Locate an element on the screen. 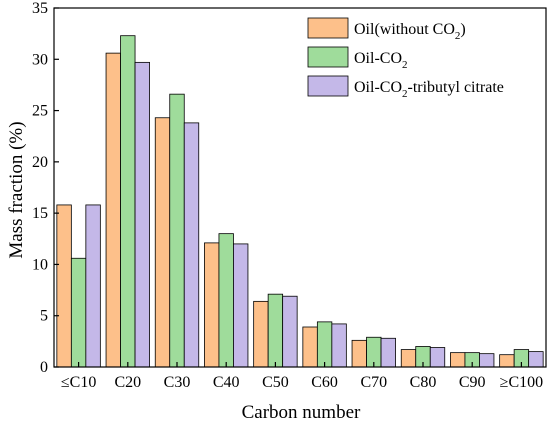 The image size is (550, 432). y-tick-label: 20 is located at coordinates (40, 162).